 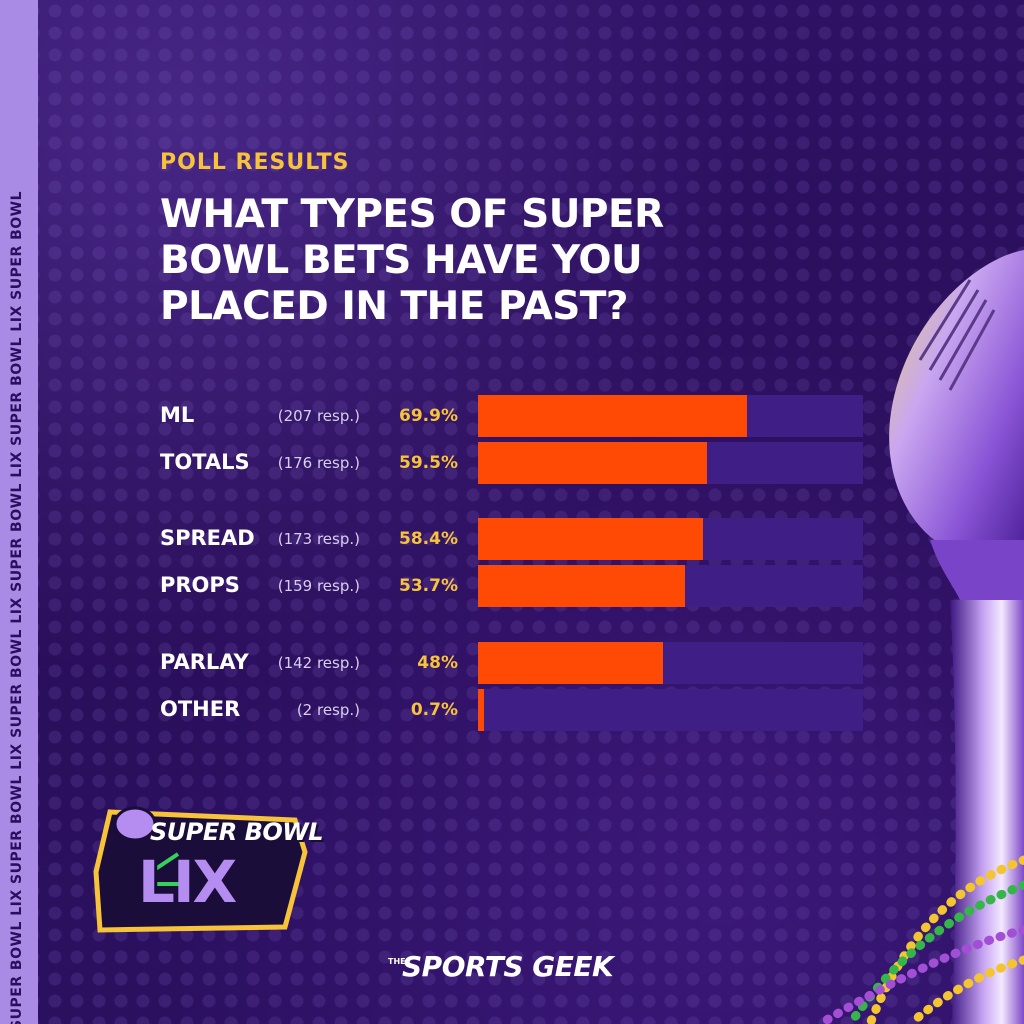 I want to click on poll-results-kicker: POLL RESULTS, so click(x=255, y=162).